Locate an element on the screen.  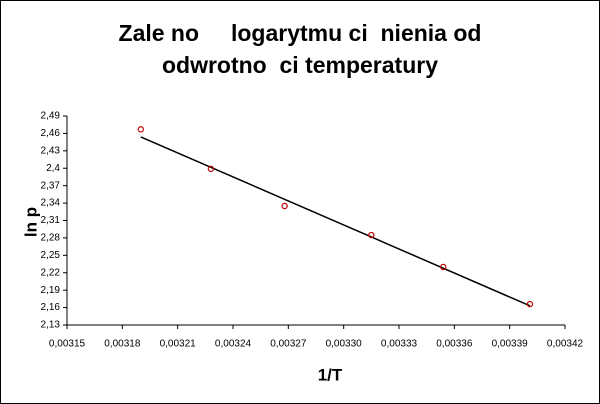
y-tick-label: 2,4 is located at coordinates (53, 168).